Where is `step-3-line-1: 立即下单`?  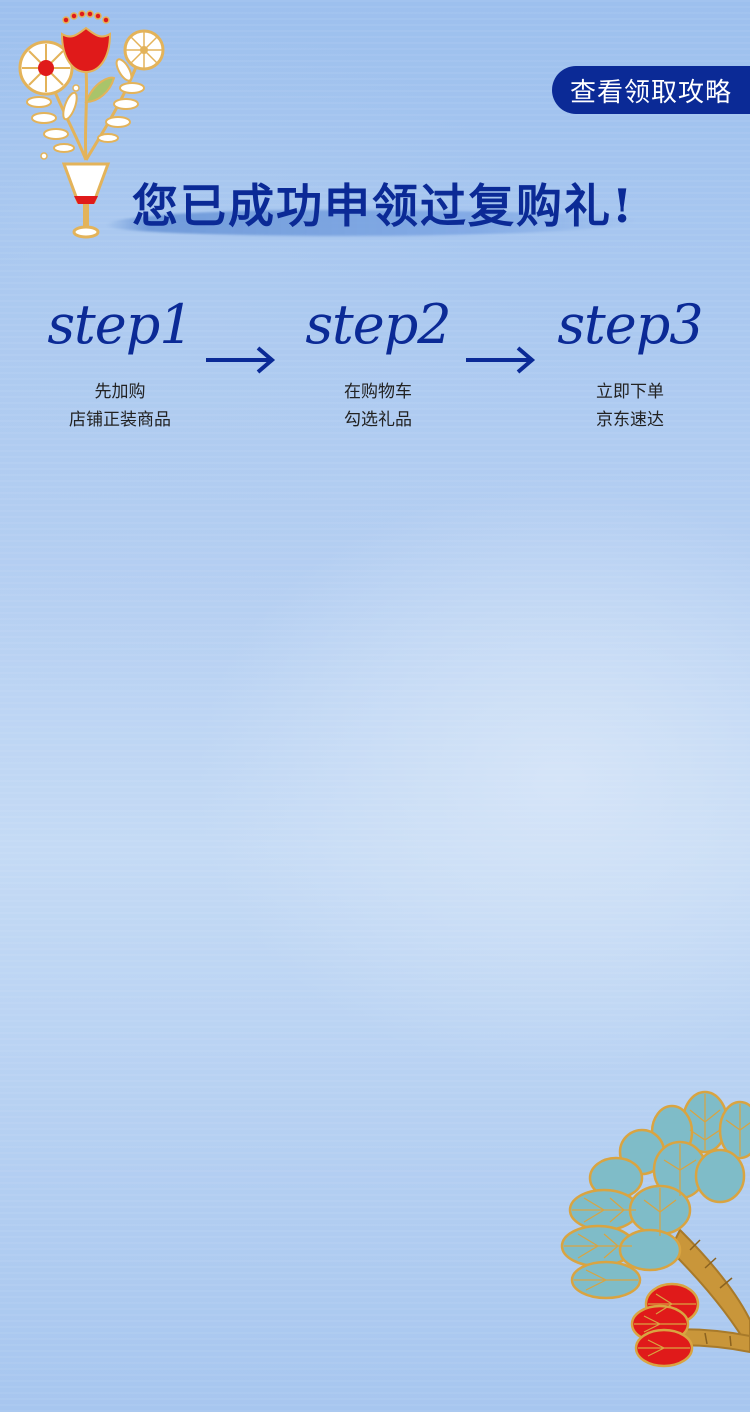 step-3-line-1: 立即下单 is located at coordinates (630, 392).